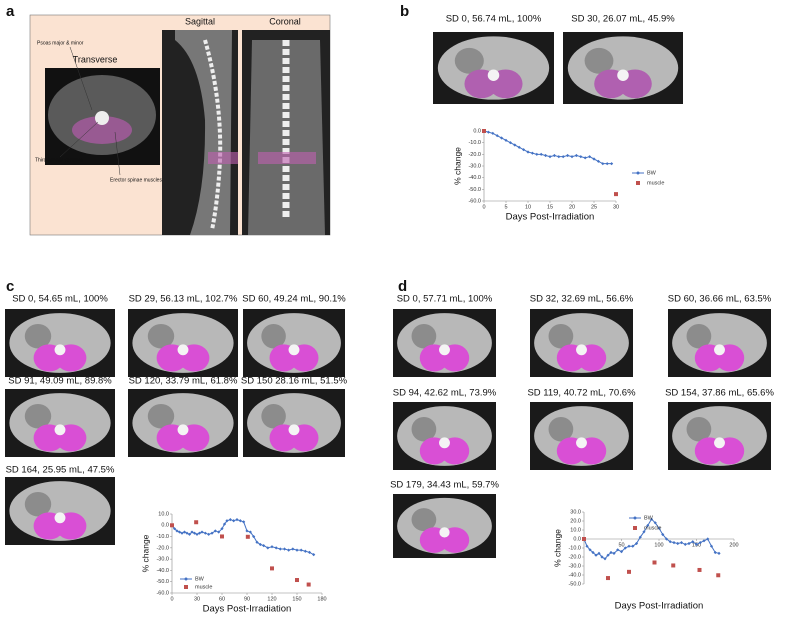  I want to click on x-tick-label: 25, so click(594, 207).